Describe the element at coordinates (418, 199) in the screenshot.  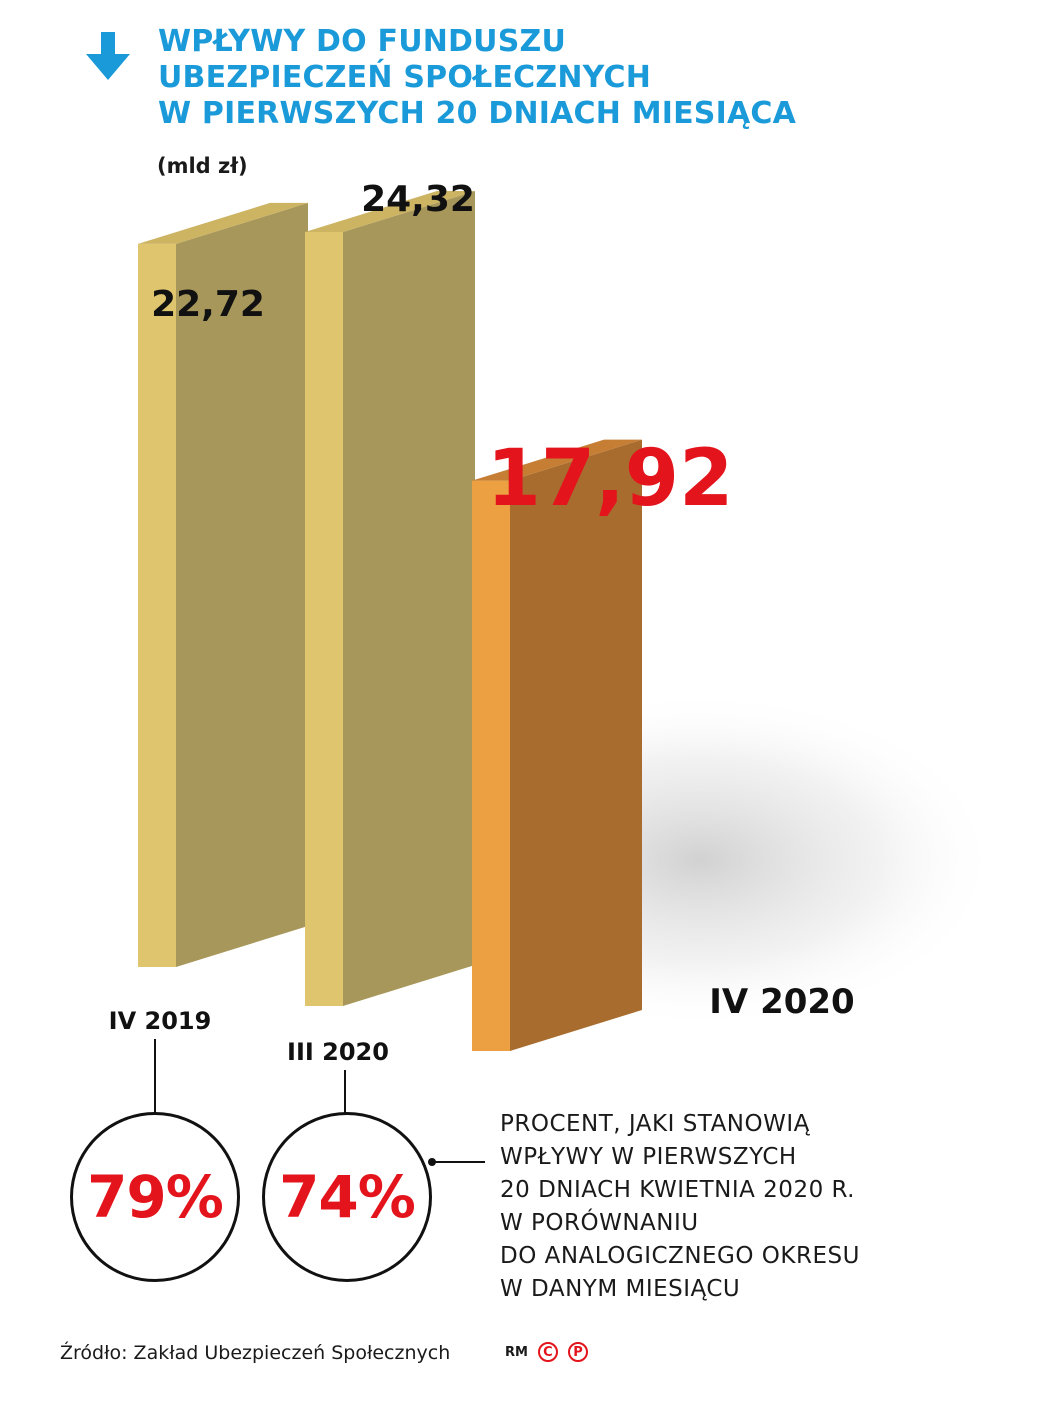
I see `value-label: 24,32` at that location.